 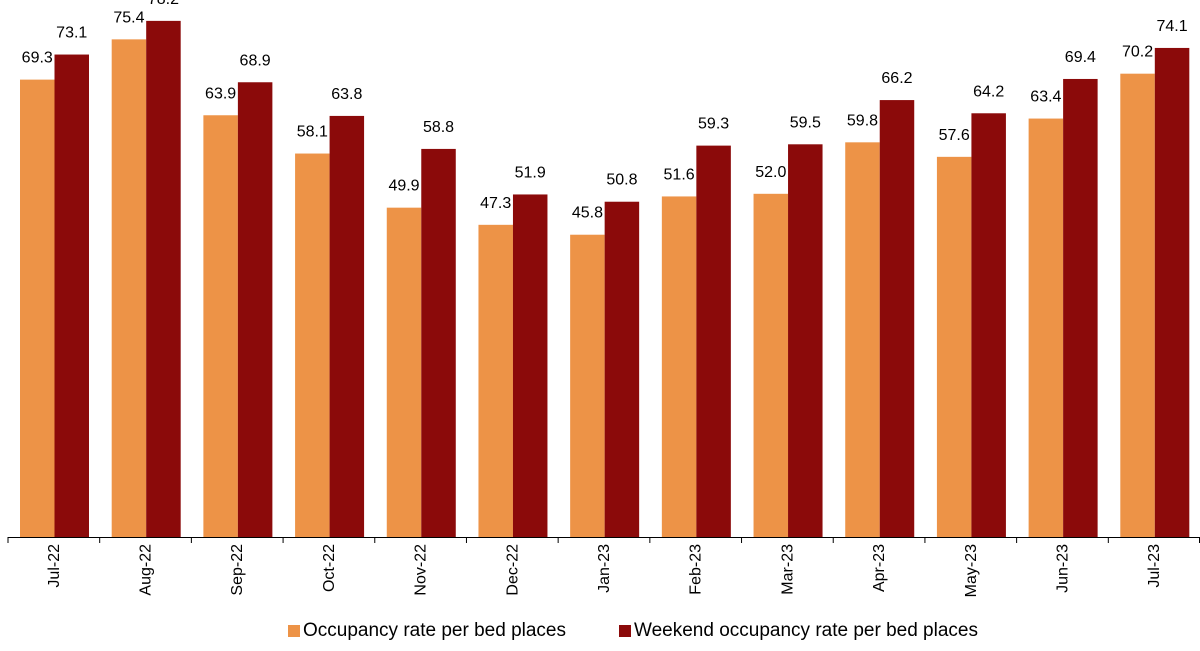 What do you see at coordinates (988, 91) in the screenshot?
I see `value-label-s2-may-23: 64.2` at bounding box center [988, 91].